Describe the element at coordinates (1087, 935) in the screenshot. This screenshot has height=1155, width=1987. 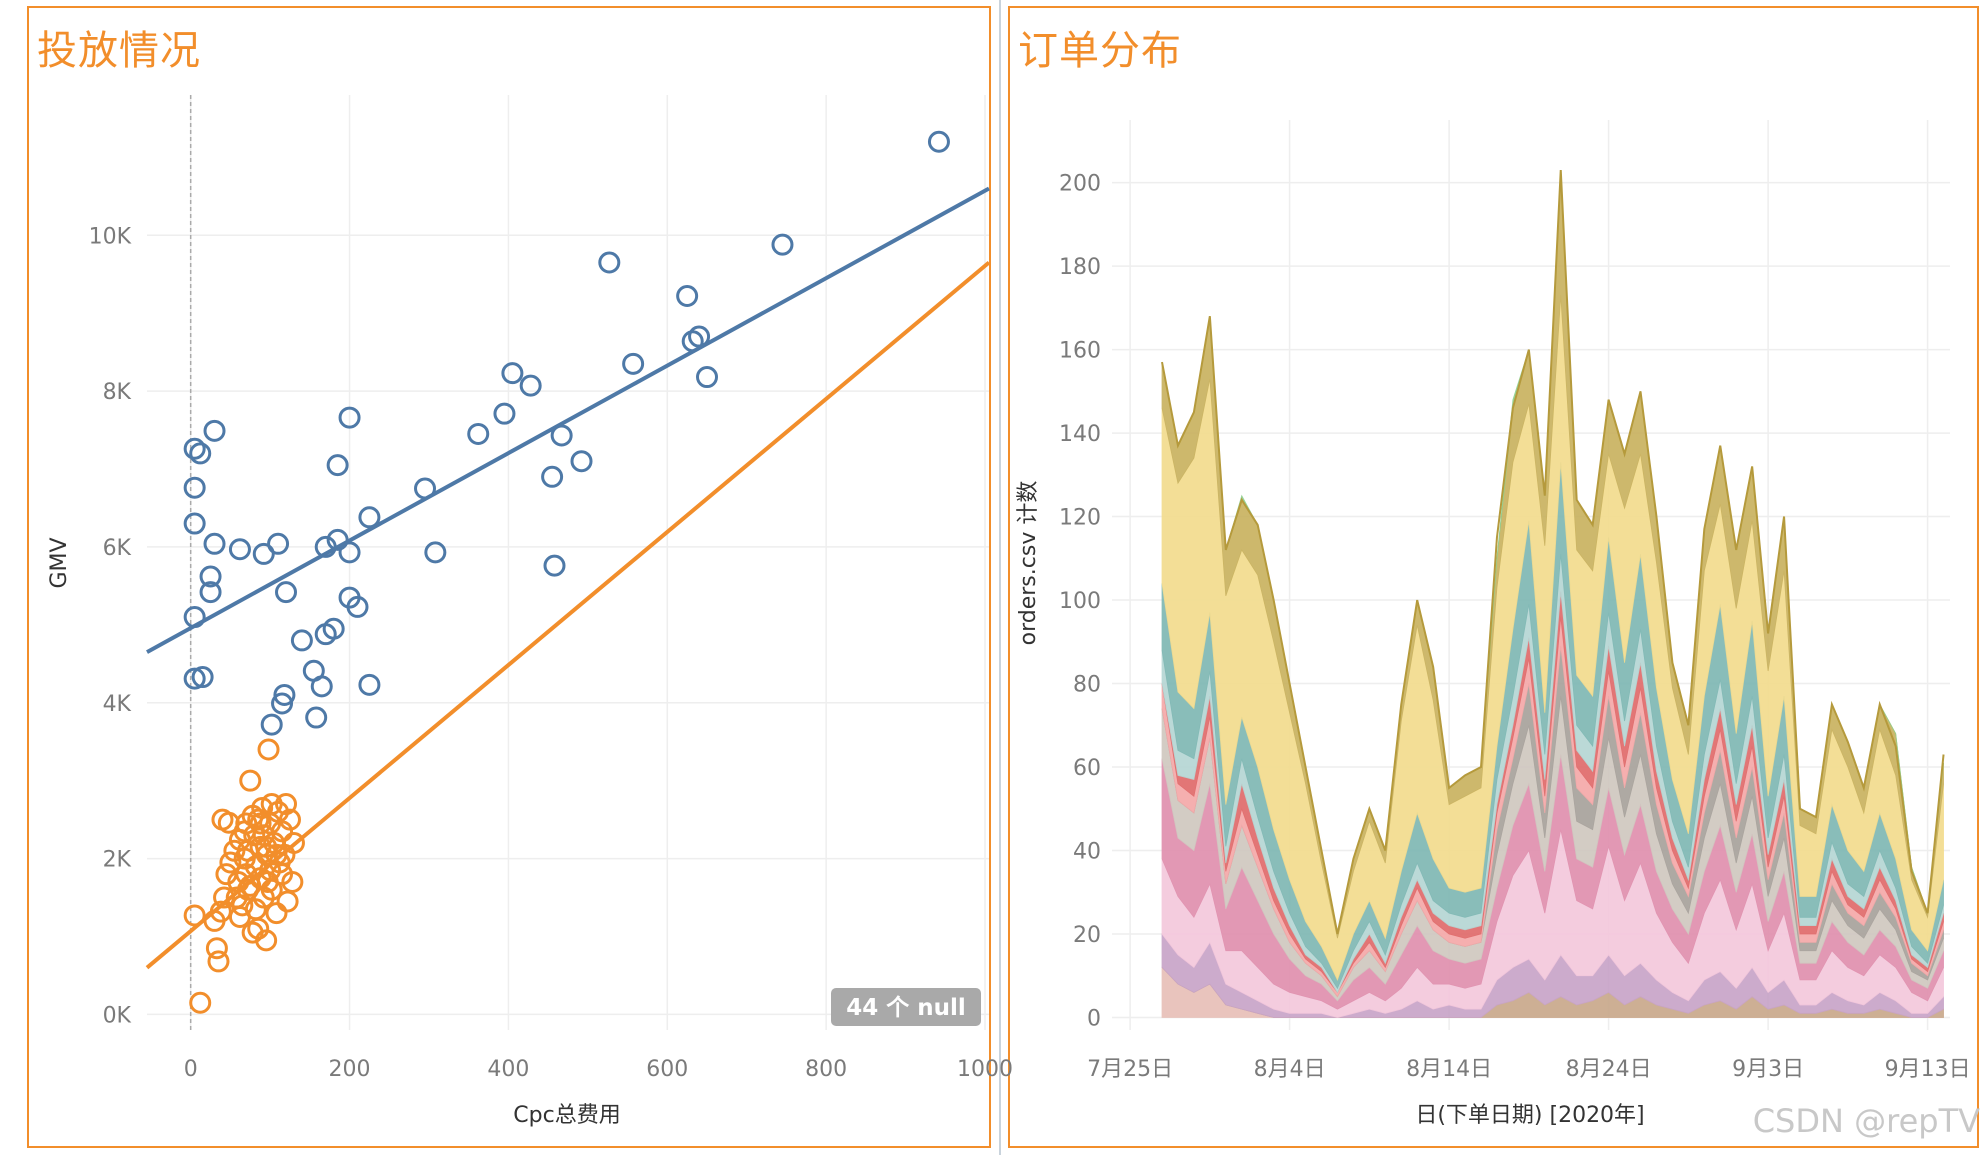
I see `y-tick-label: 20` at that location.